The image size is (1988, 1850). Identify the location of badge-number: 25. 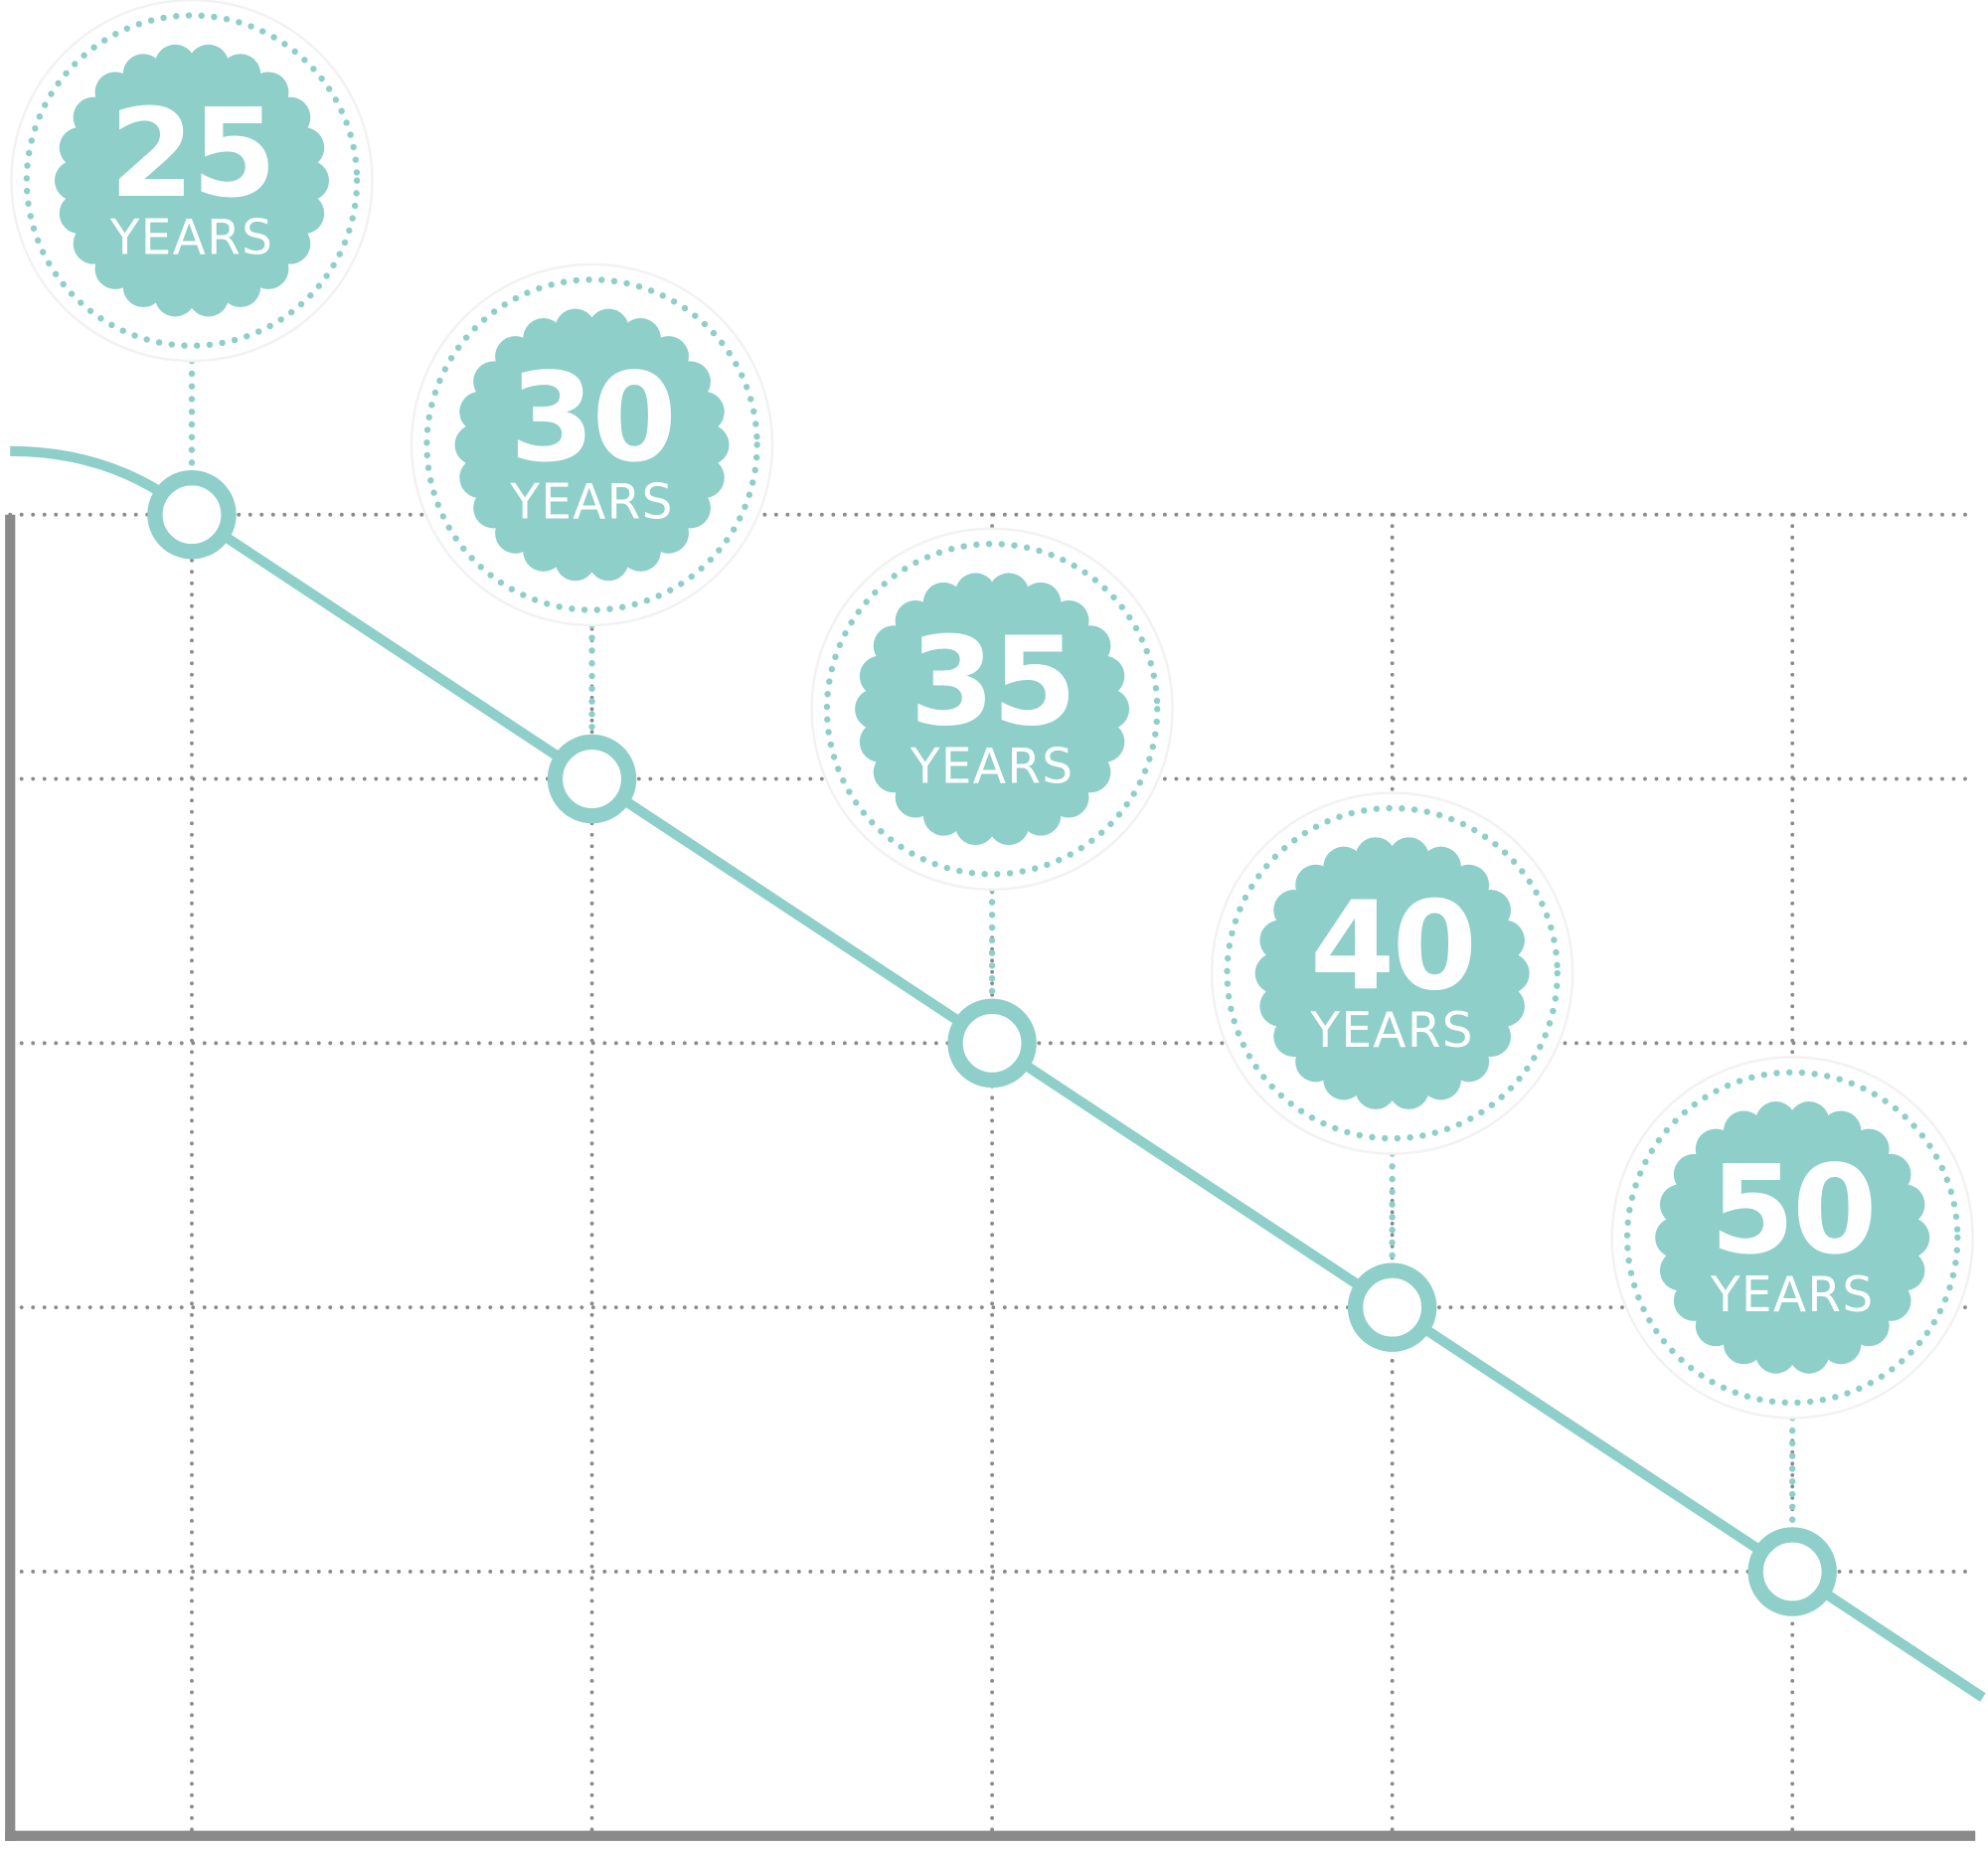
(191, 154).